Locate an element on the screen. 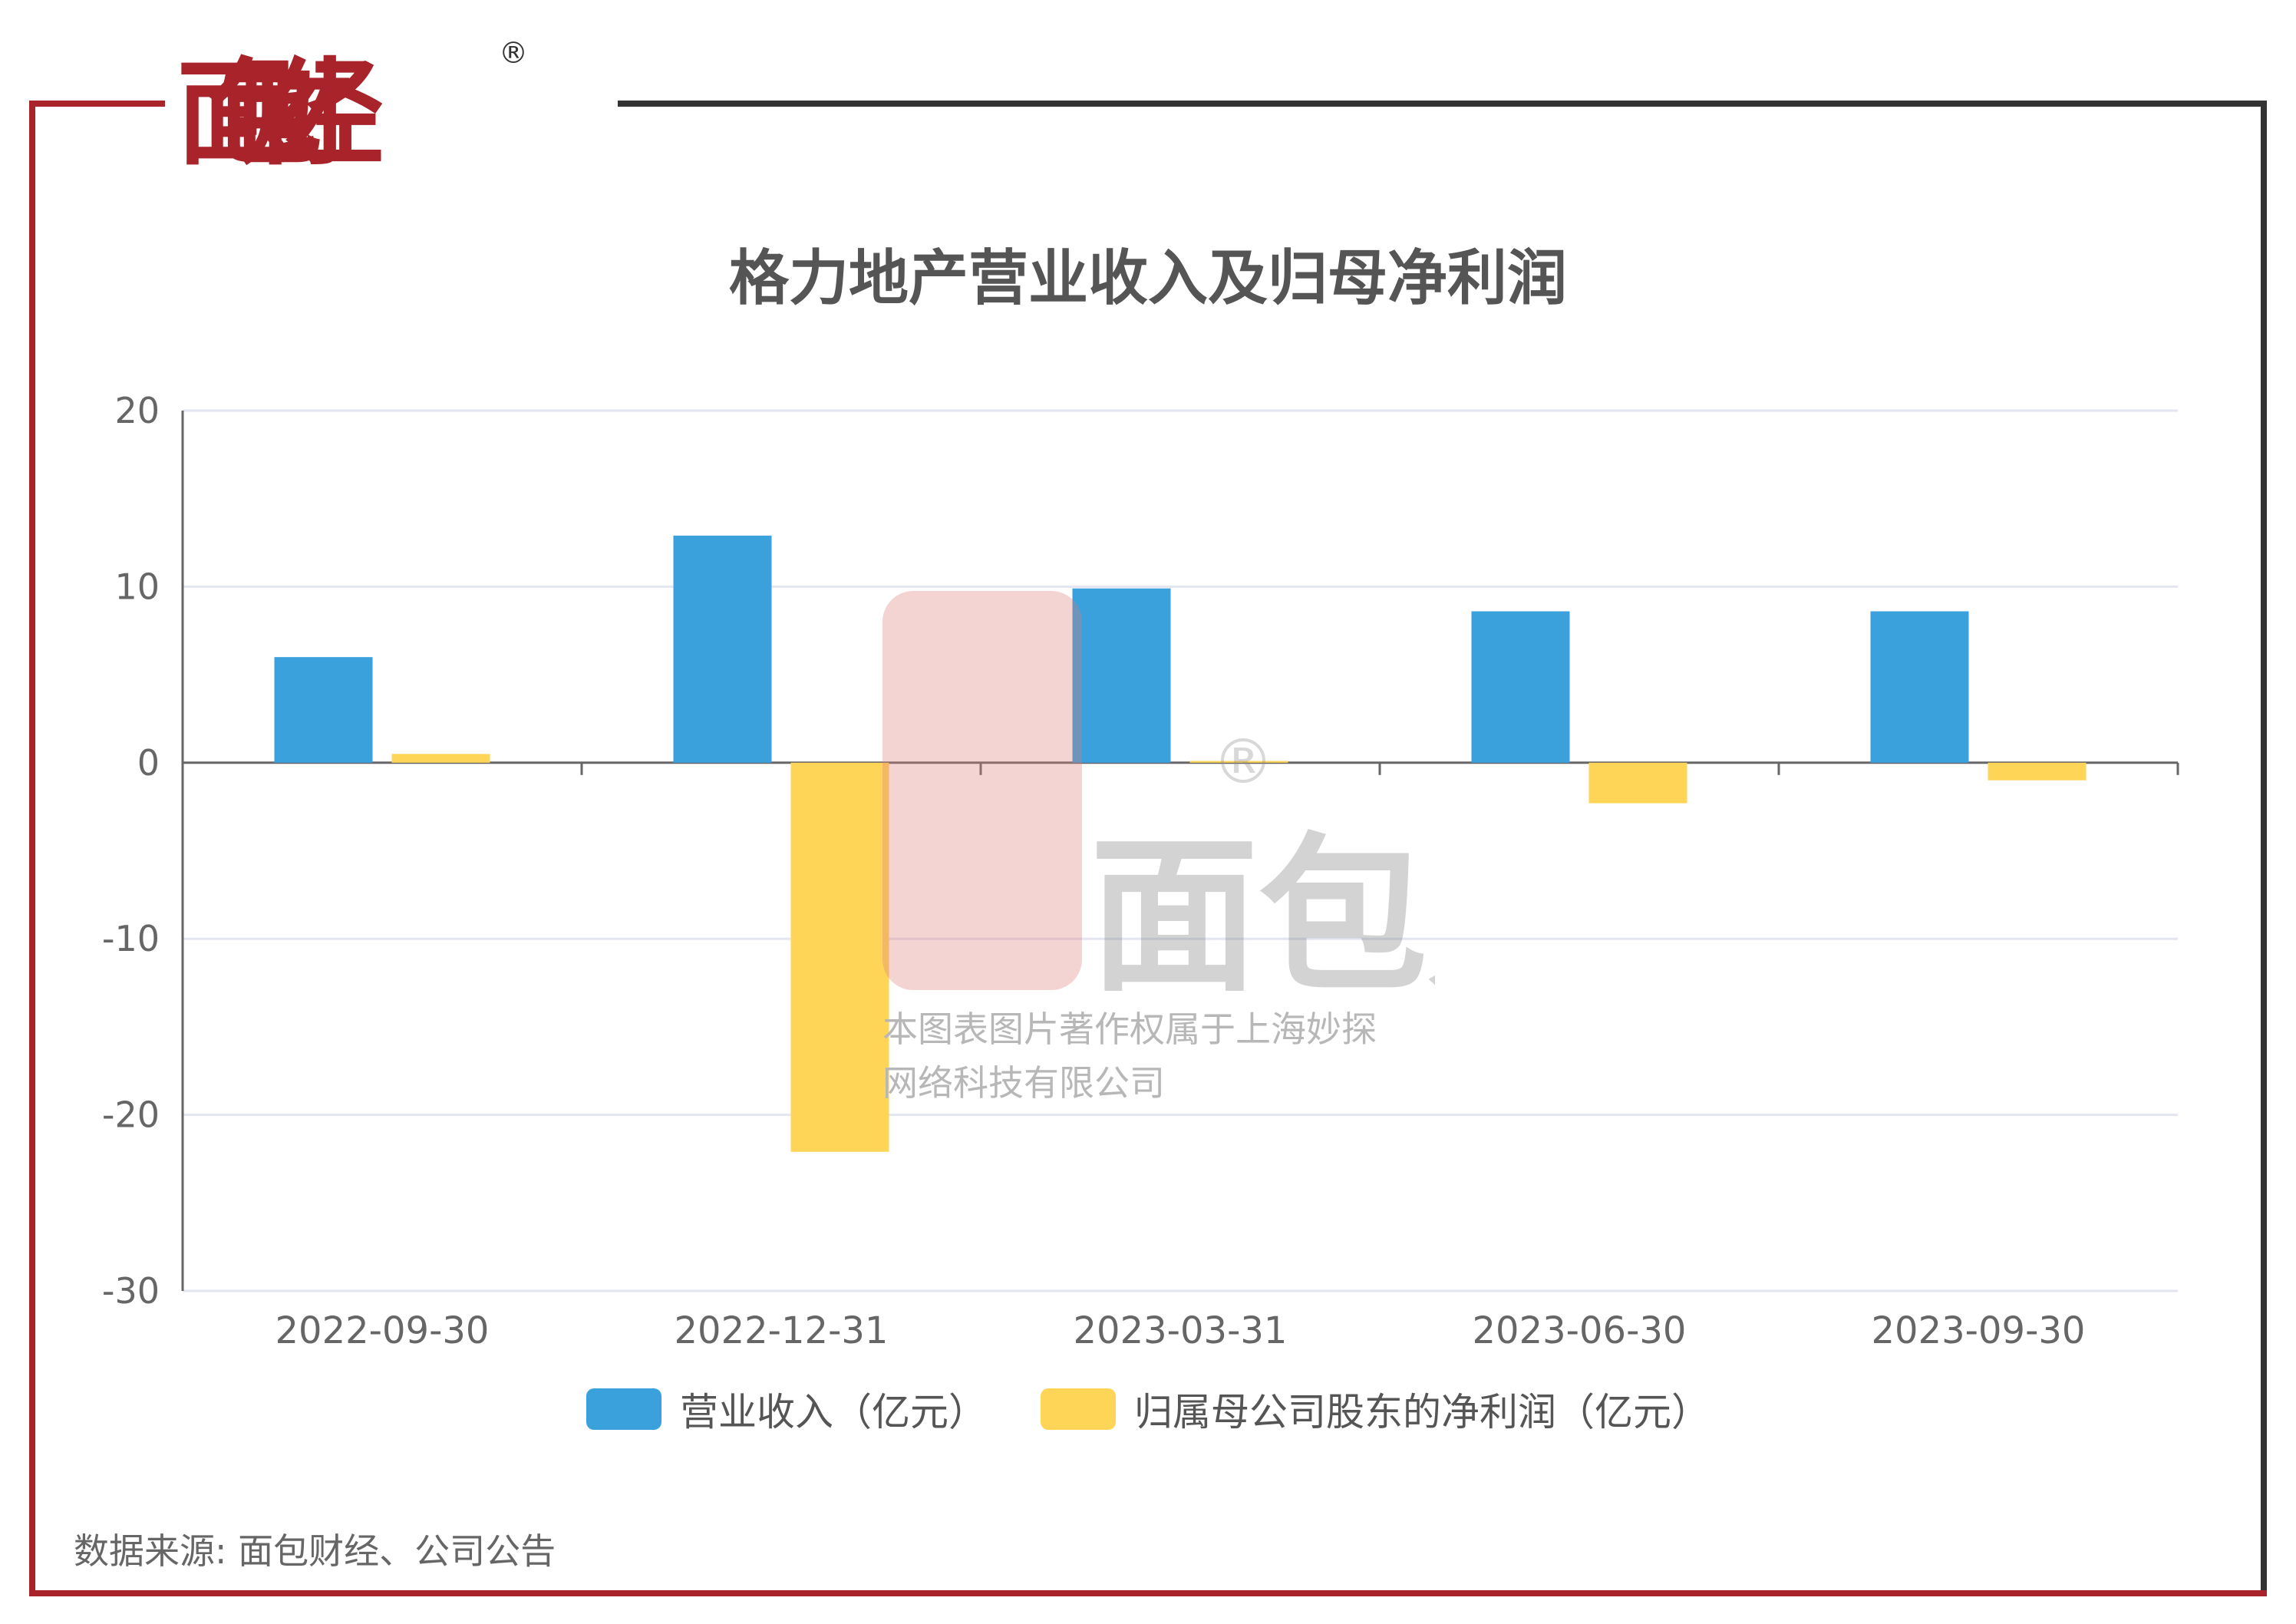 Image resolution: width=2296 pixels, height=1624 pixels. y-tick-label: -20 is located at coordinates (131, 1115).